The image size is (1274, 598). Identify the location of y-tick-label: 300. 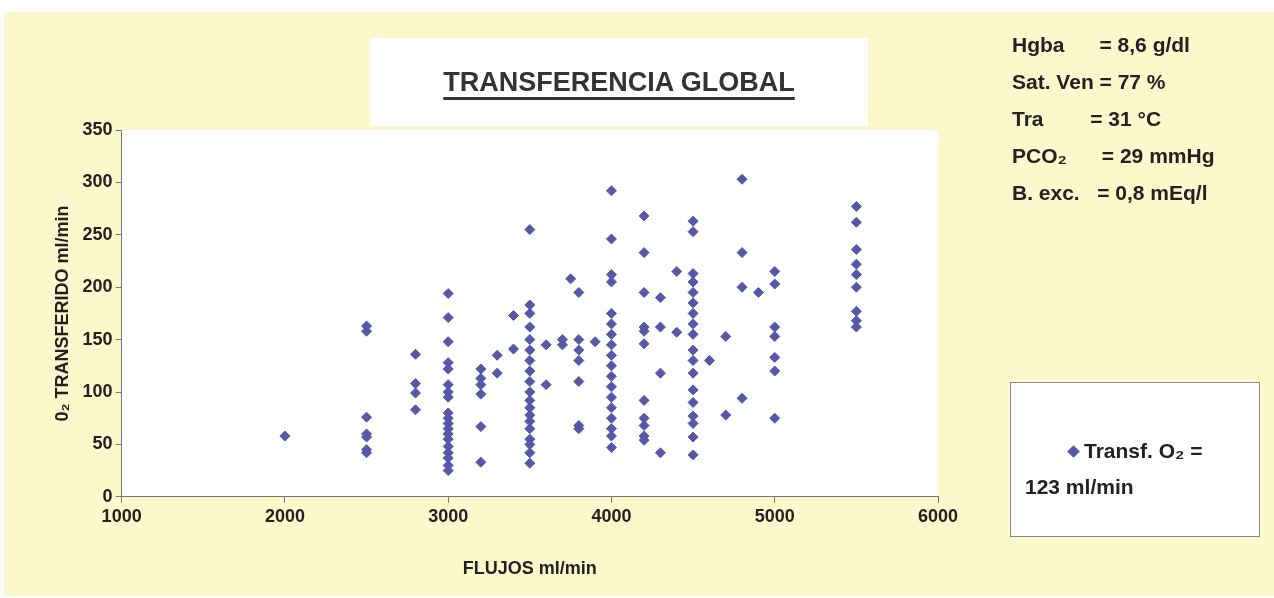
(97, 181).